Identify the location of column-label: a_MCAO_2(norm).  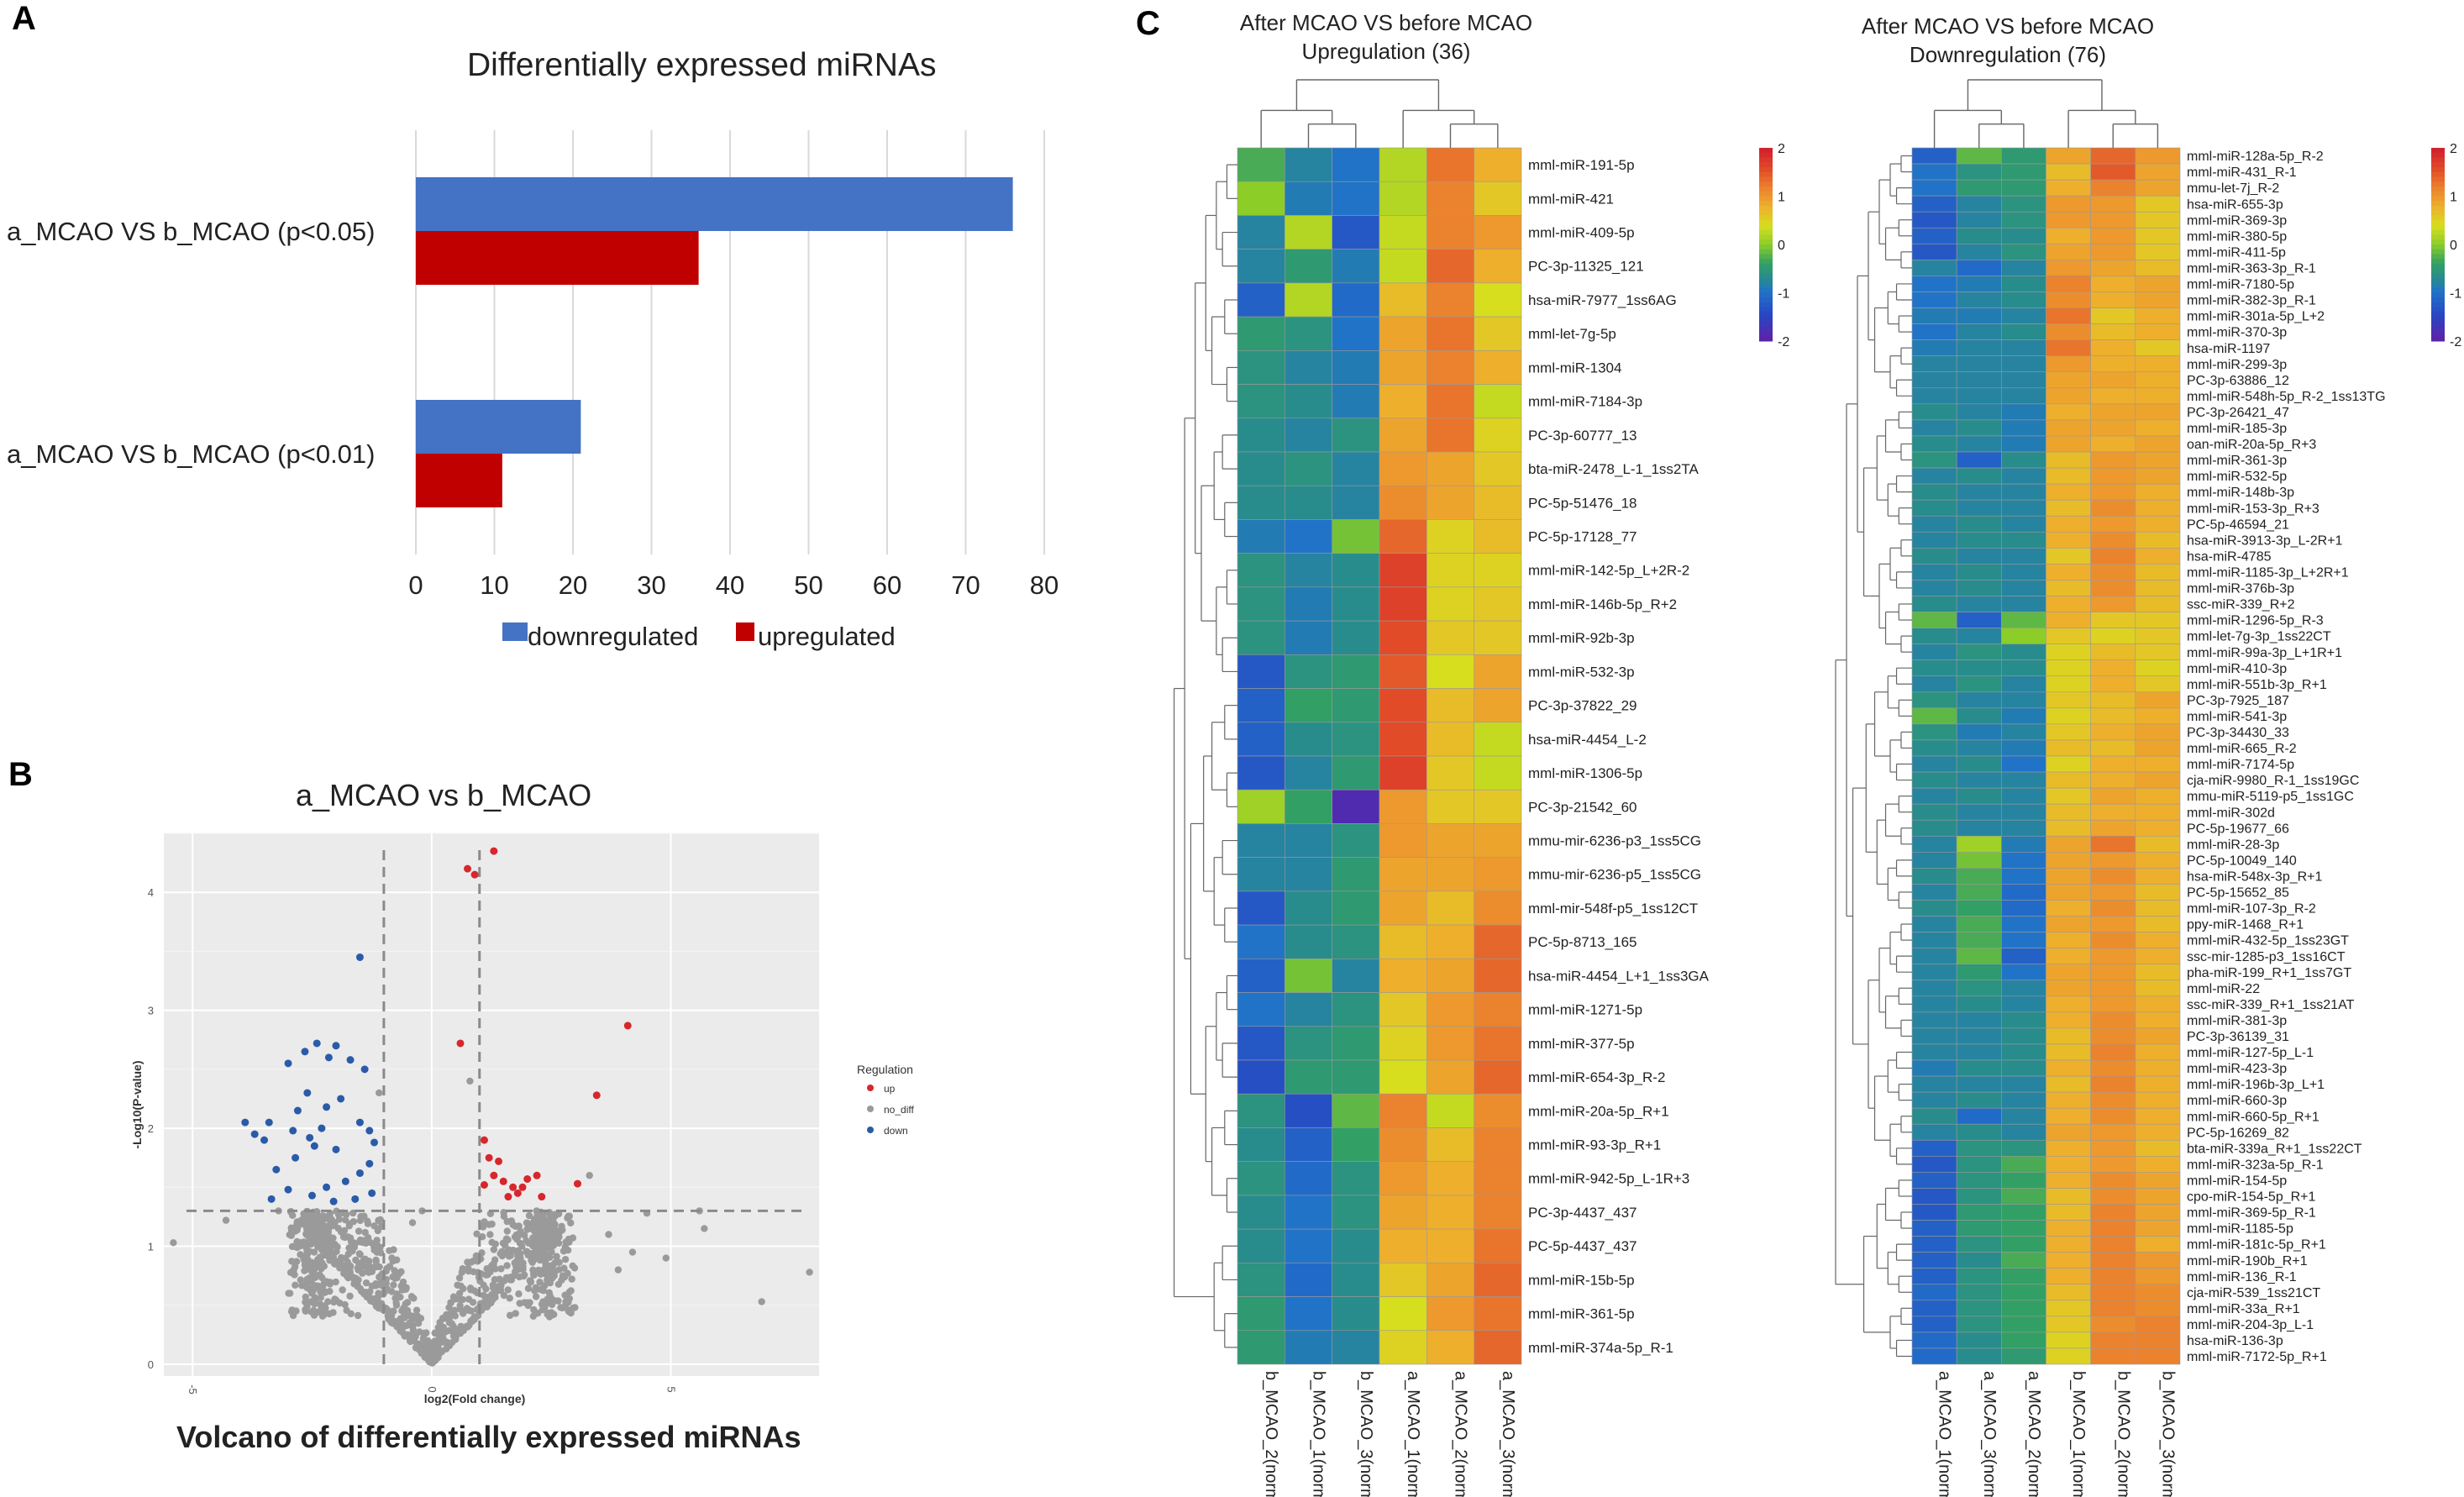
(2034, 1434).